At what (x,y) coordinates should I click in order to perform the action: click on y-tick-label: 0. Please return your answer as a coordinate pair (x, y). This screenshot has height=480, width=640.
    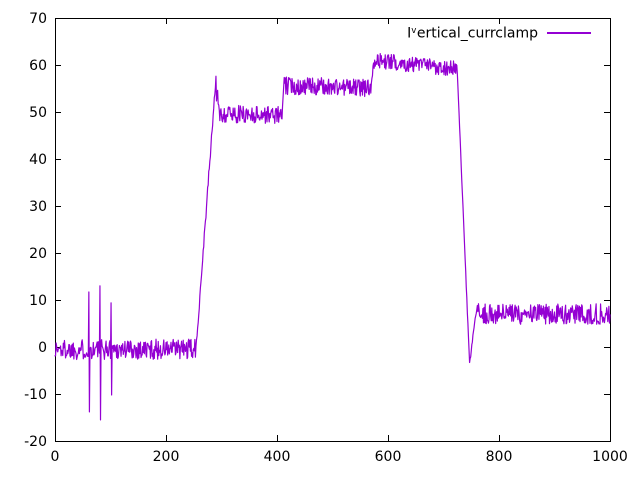
    Looking at the image, I should click on (42, 348).